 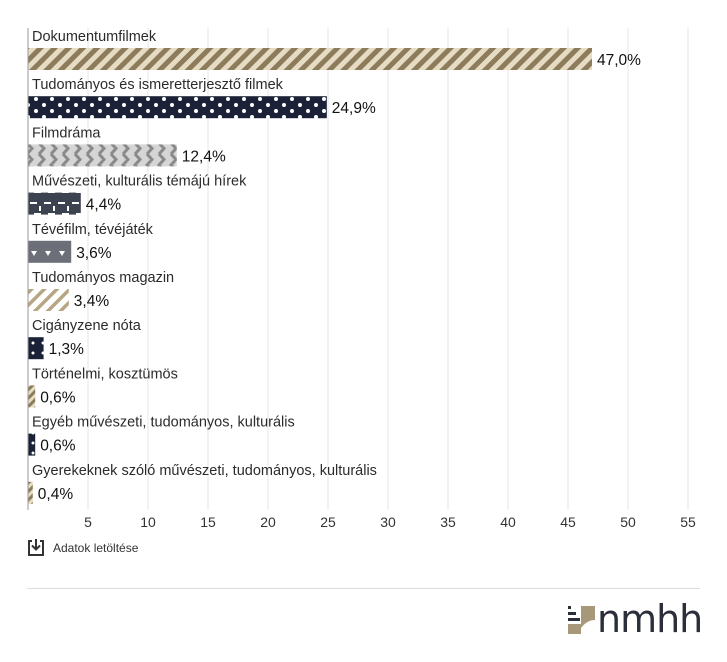 What do you see at coordinates (363, 588) in the screenshot?
I see `divider` at bounding box center [363, 588].